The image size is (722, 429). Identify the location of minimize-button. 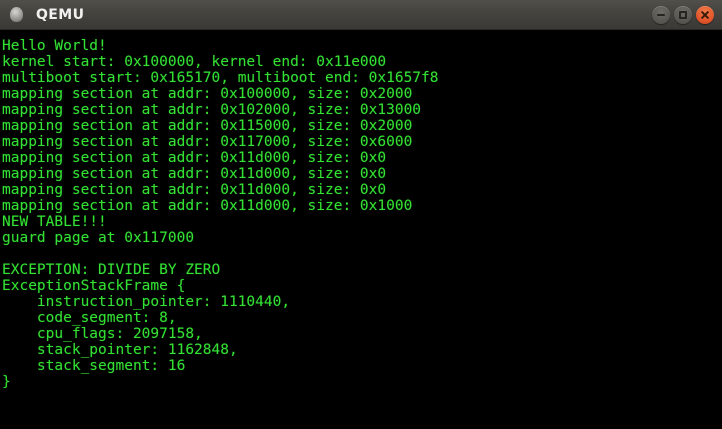
(661, 15).